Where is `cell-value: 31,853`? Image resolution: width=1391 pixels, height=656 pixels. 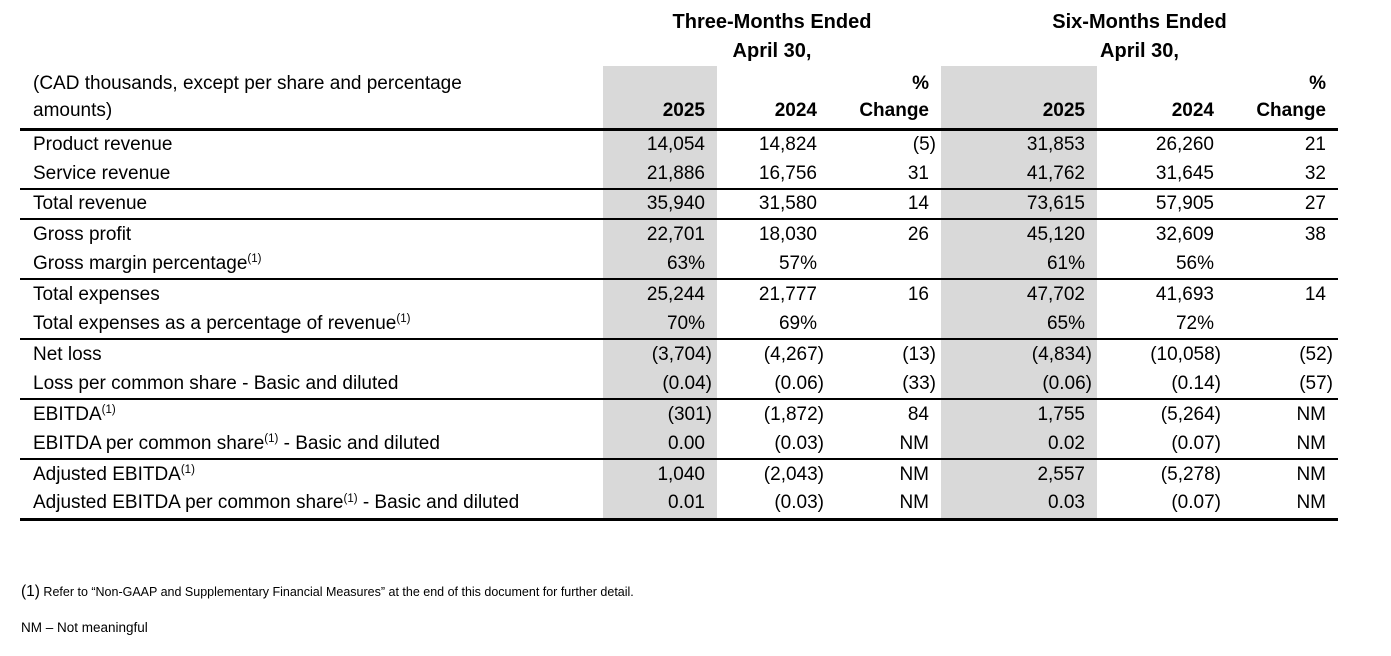 cell-value: 31,853 is located at coordinates (1019, 144).